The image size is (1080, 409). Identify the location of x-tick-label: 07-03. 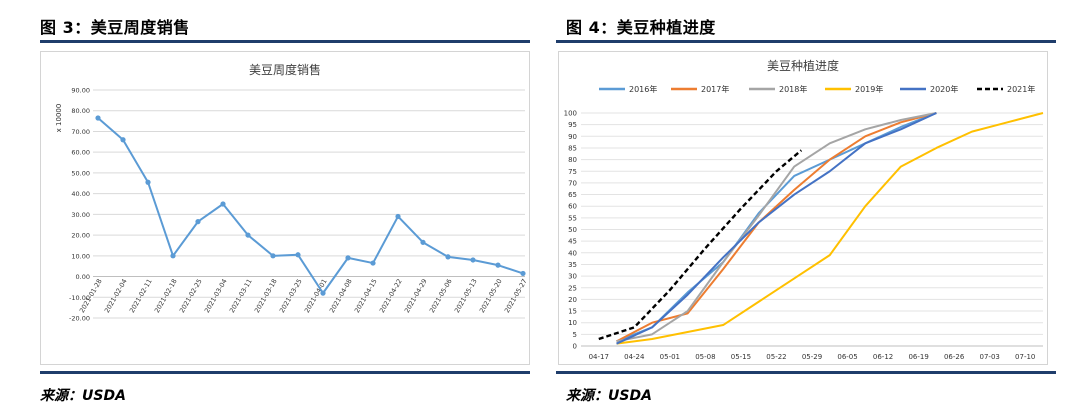
(990, 357).